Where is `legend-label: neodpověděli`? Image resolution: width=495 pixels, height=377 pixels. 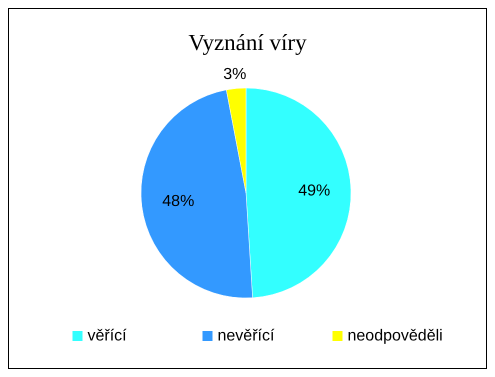
legend-label: neodpověděli is located at coordinates (395, 336).